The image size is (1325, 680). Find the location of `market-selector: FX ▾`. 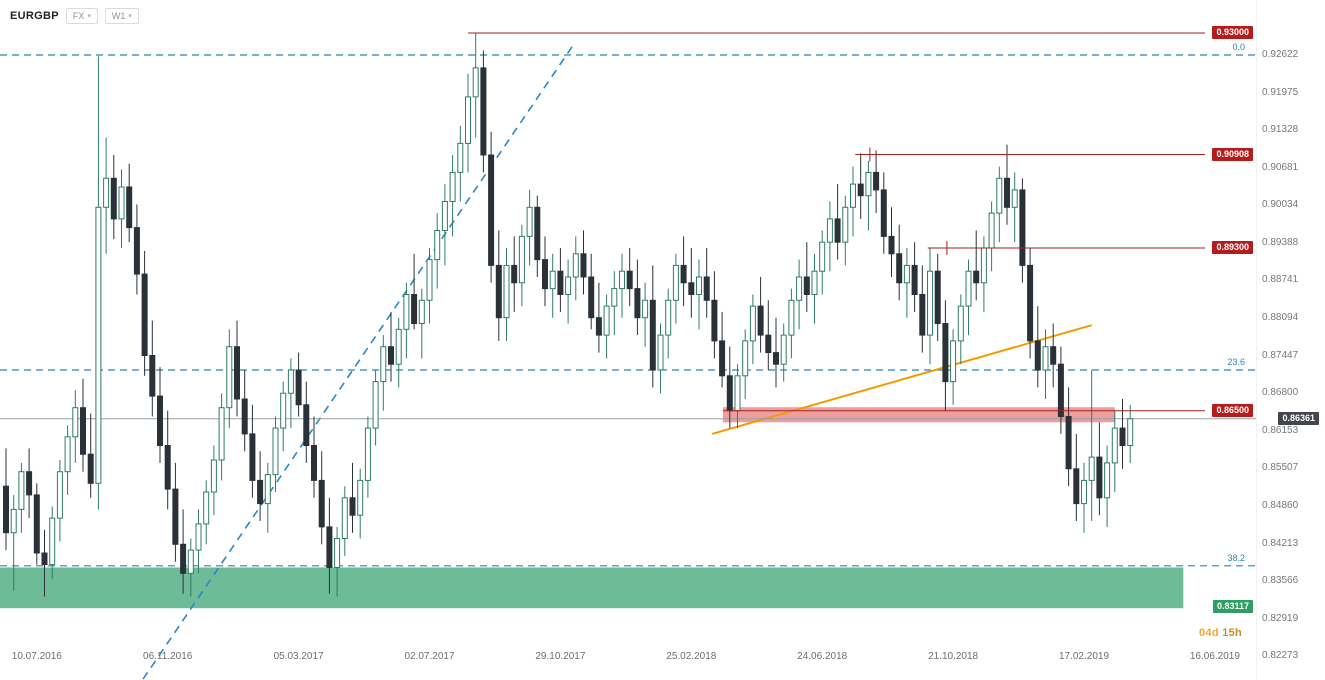

market-selector: FX ▾ is located at coordinates (81, 16).